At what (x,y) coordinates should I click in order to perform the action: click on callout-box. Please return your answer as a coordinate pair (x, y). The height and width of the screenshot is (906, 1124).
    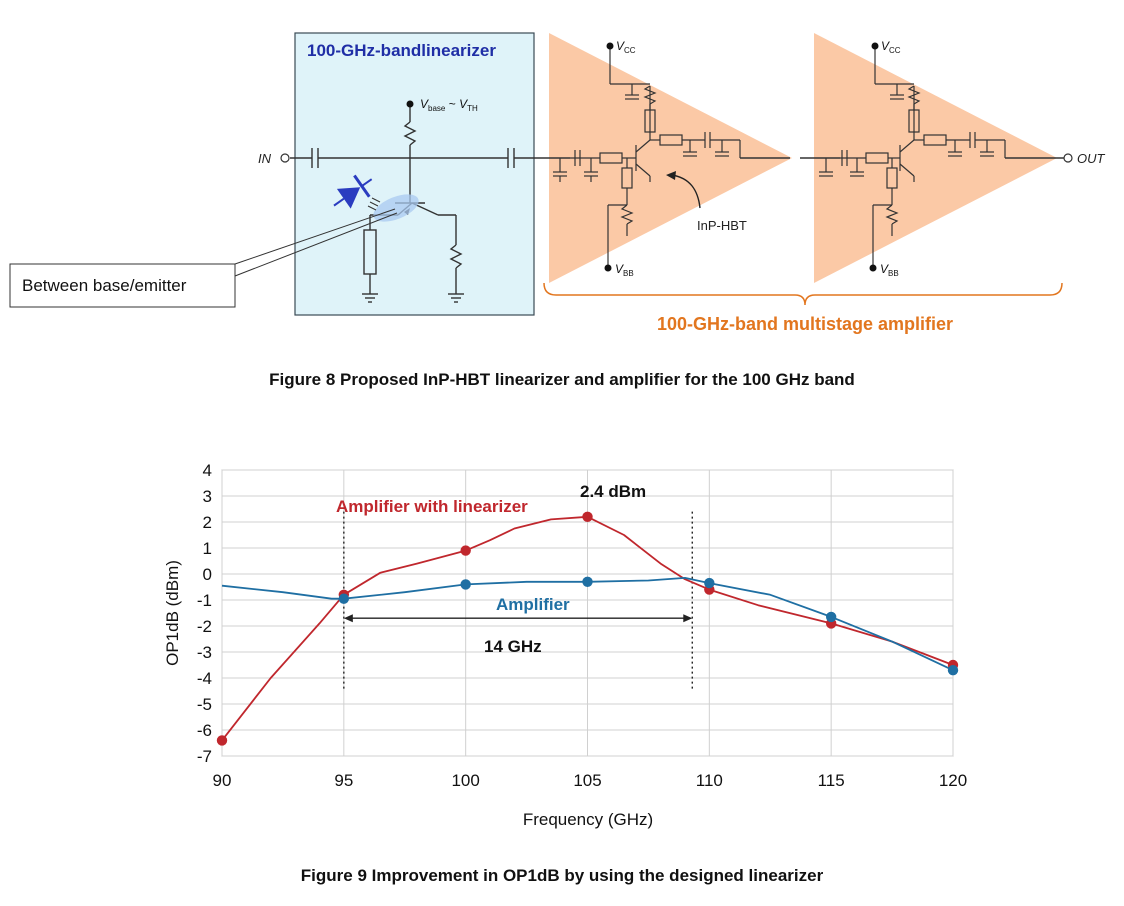
    Looking at the image, I should click on (122, 285).